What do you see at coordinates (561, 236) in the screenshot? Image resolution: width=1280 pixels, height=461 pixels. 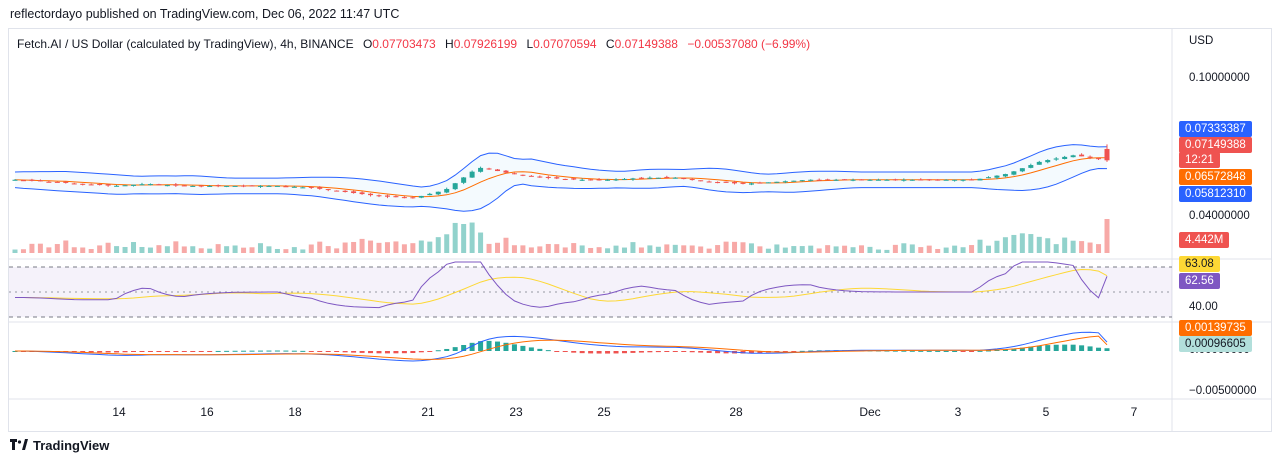 I see `volume-bars` at bounding box center [561, 236].